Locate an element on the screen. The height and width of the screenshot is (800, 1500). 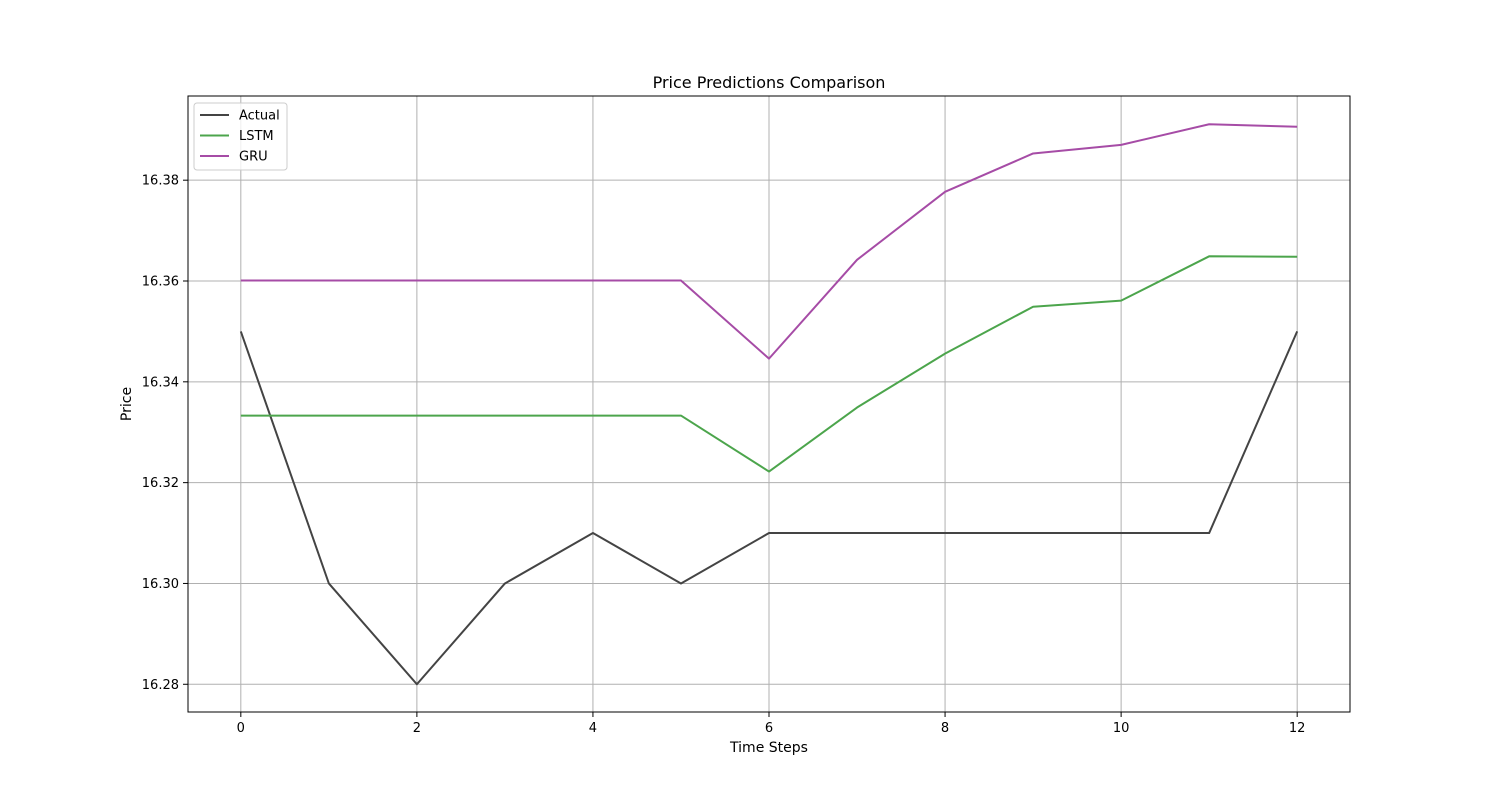
x-tick-label: 4 is located at coordinates (593, 728).